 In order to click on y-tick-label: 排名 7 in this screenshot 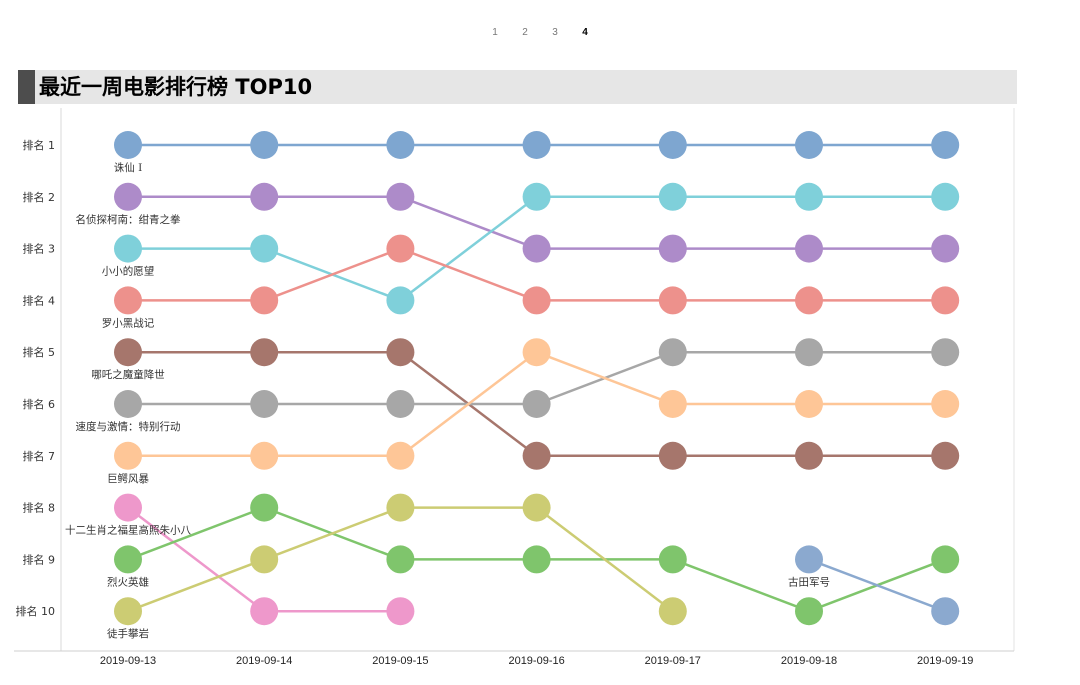, I will do `click(39, 456)`.